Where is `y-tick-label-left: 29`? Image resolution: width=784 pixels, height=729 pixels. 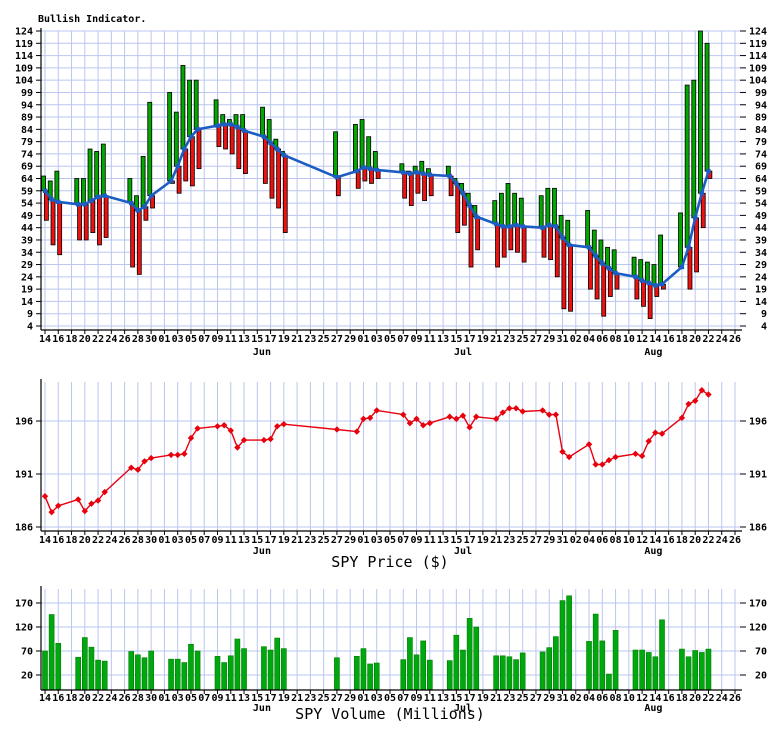 y-tick-label-left: 29 is located at coordinates (27, 265).